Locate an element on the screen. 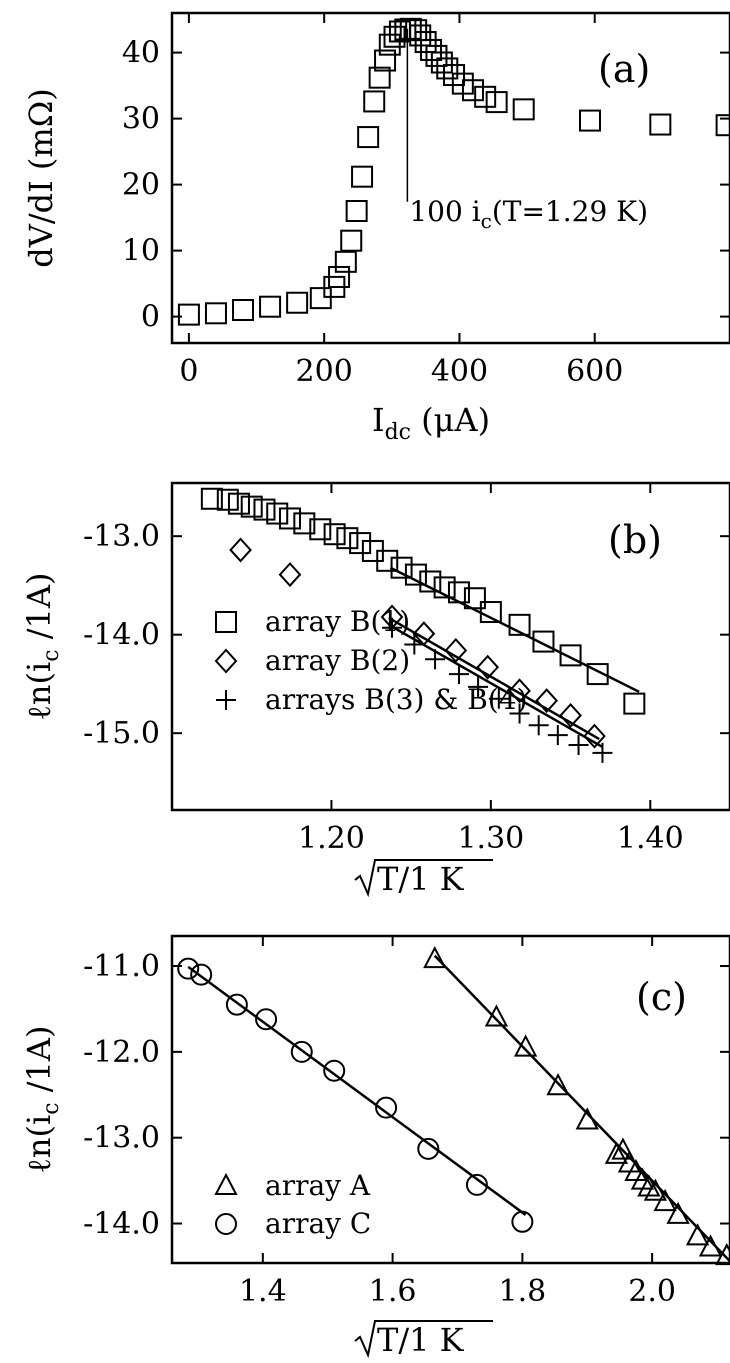  annotation-text: 100 ic(T=1.29 K) is located at coordinates (528, 214).